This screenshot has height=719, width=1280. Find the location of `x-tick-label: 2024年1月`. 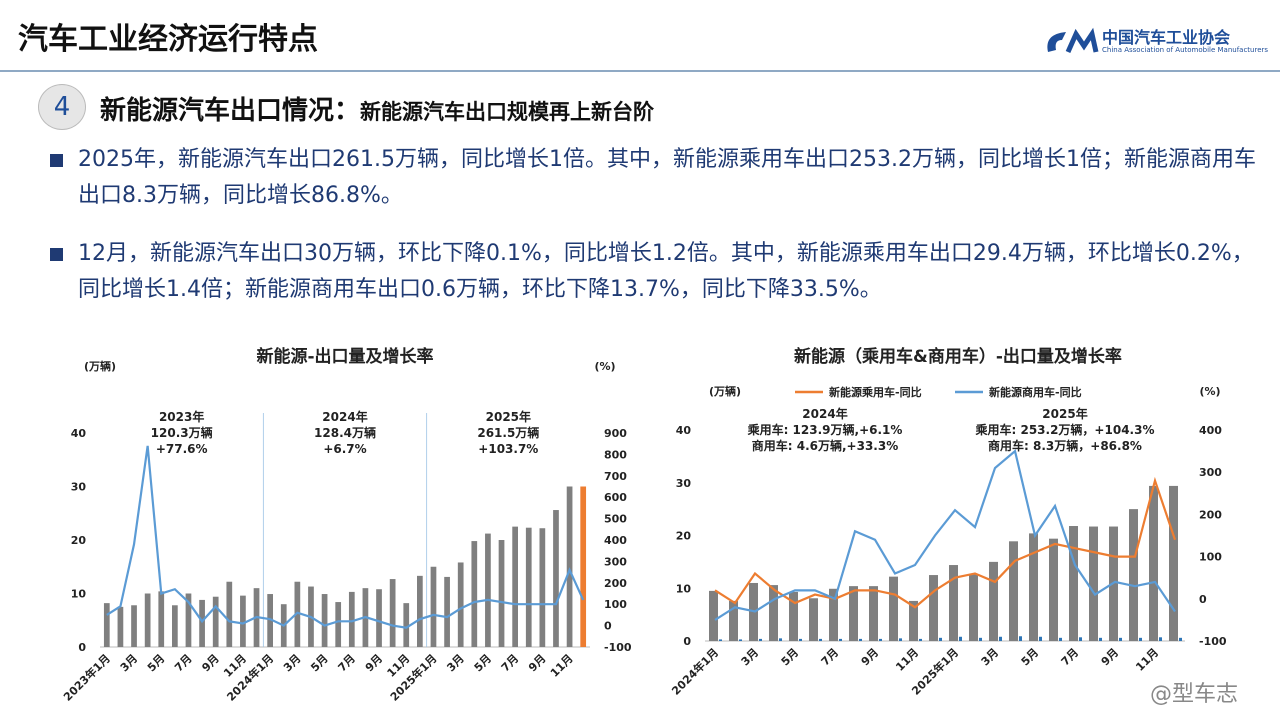

x-tick-label: 2024年1月 is located at coordinates (695, 671).